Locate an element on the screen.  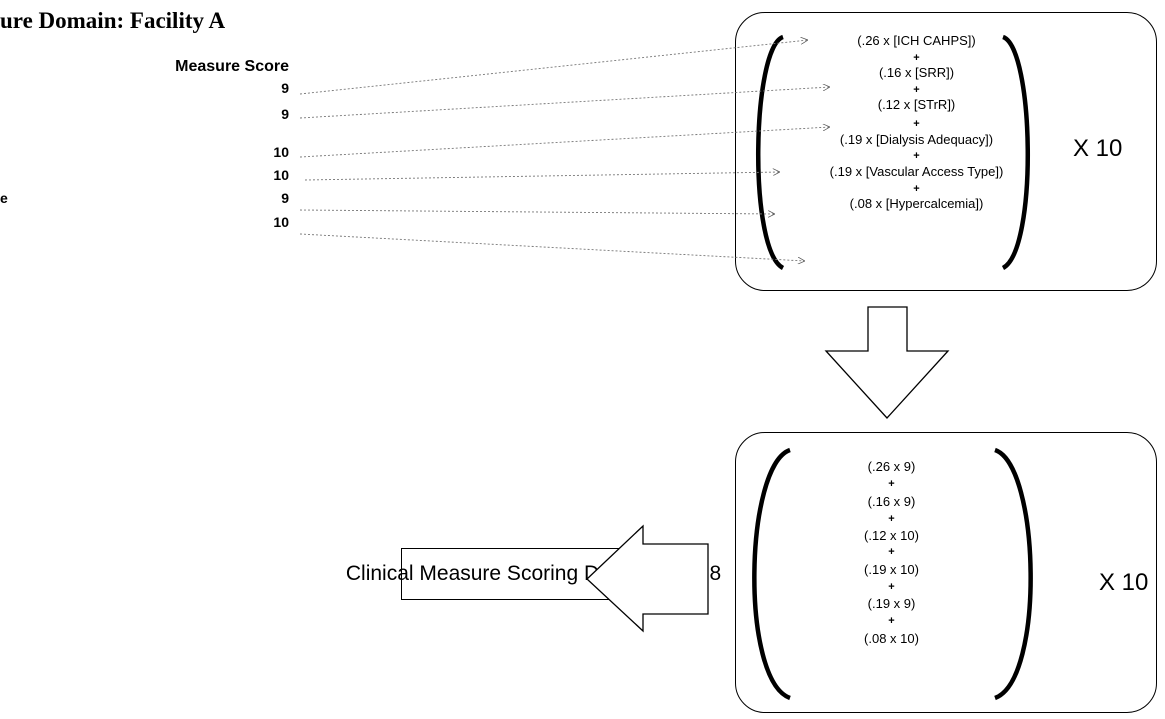
measure-score-hypercalcemia: 10 is located at coordinates (281, 222).